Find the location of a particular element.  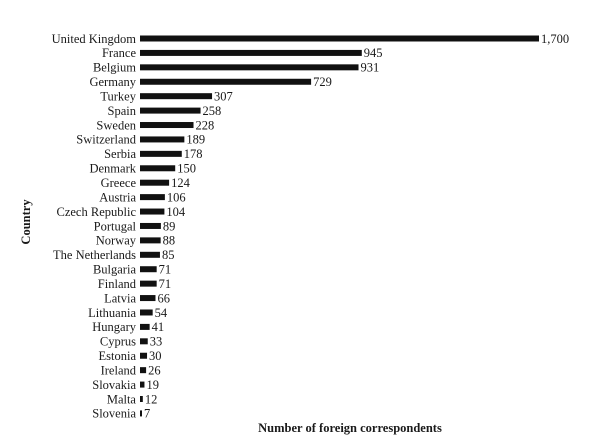

category-label: Finland is located at coordinates (117, 284).